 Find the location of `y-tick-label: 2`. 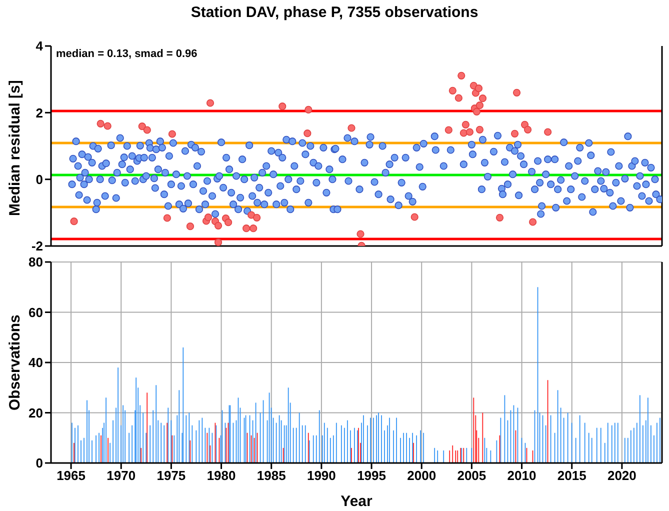

y-tick-label: 2 is located at coordinates (39, 112).